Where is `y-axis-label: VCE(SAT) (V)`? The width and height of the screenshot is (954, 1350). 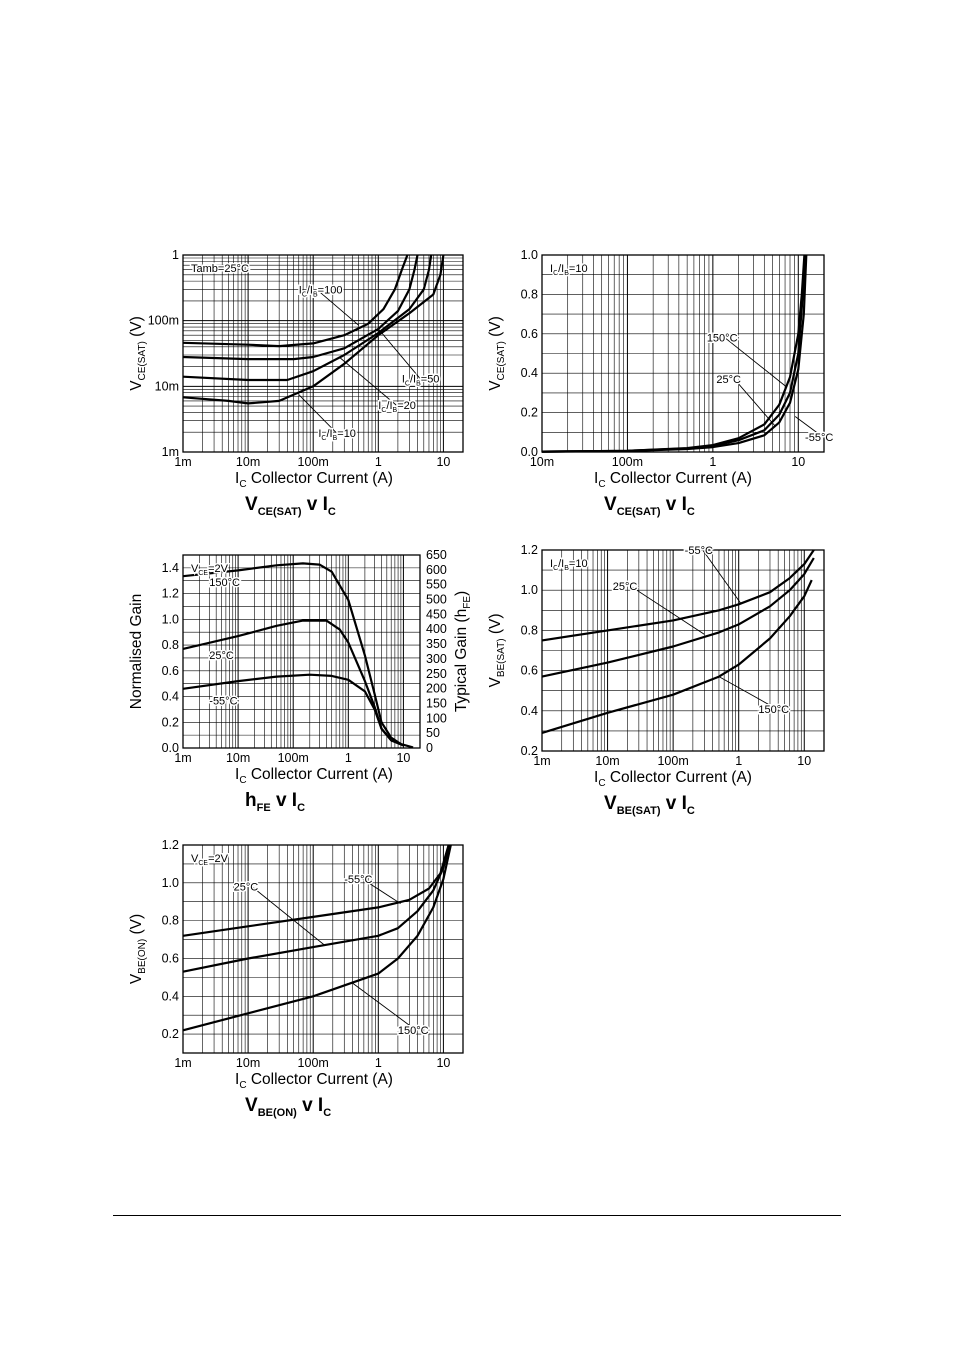
y-axis-label: VCE(SAT) (V) is located at coordinates (497, 353).